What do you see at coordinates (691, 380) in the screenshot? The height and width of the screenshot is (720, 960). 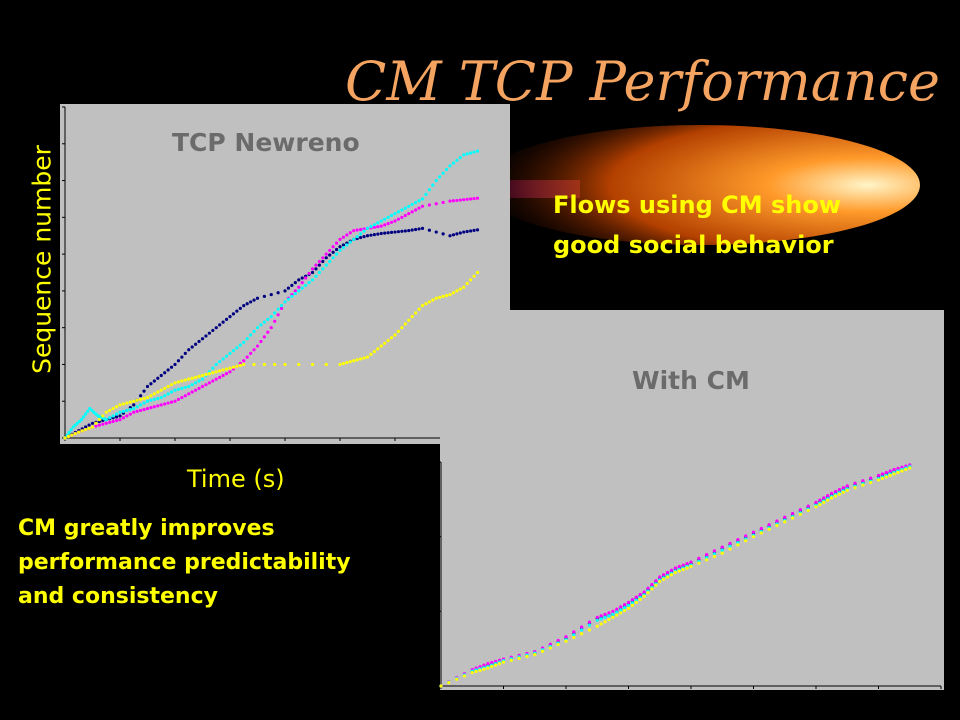 I see `chart-title-with-cm: With CM` at bounding box center [691, 380].